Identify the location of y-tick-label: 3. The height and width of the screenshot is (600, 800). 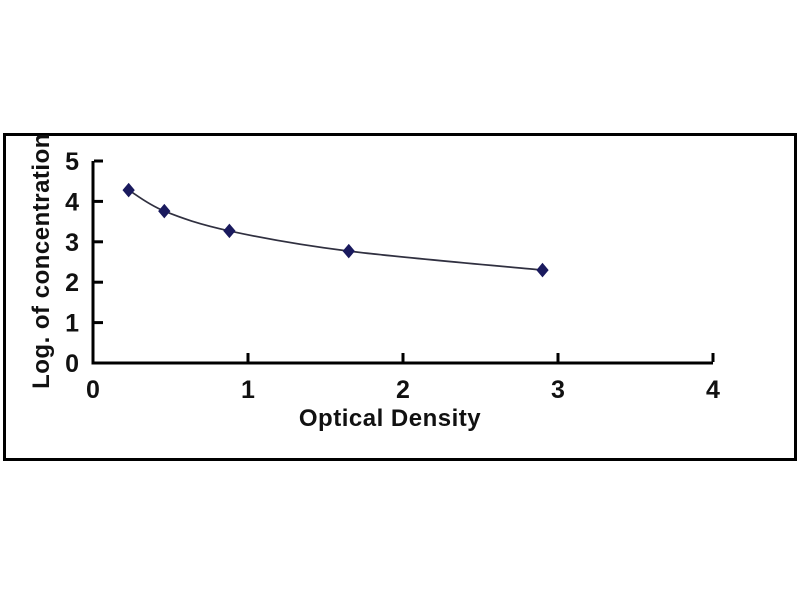
(72, 243).